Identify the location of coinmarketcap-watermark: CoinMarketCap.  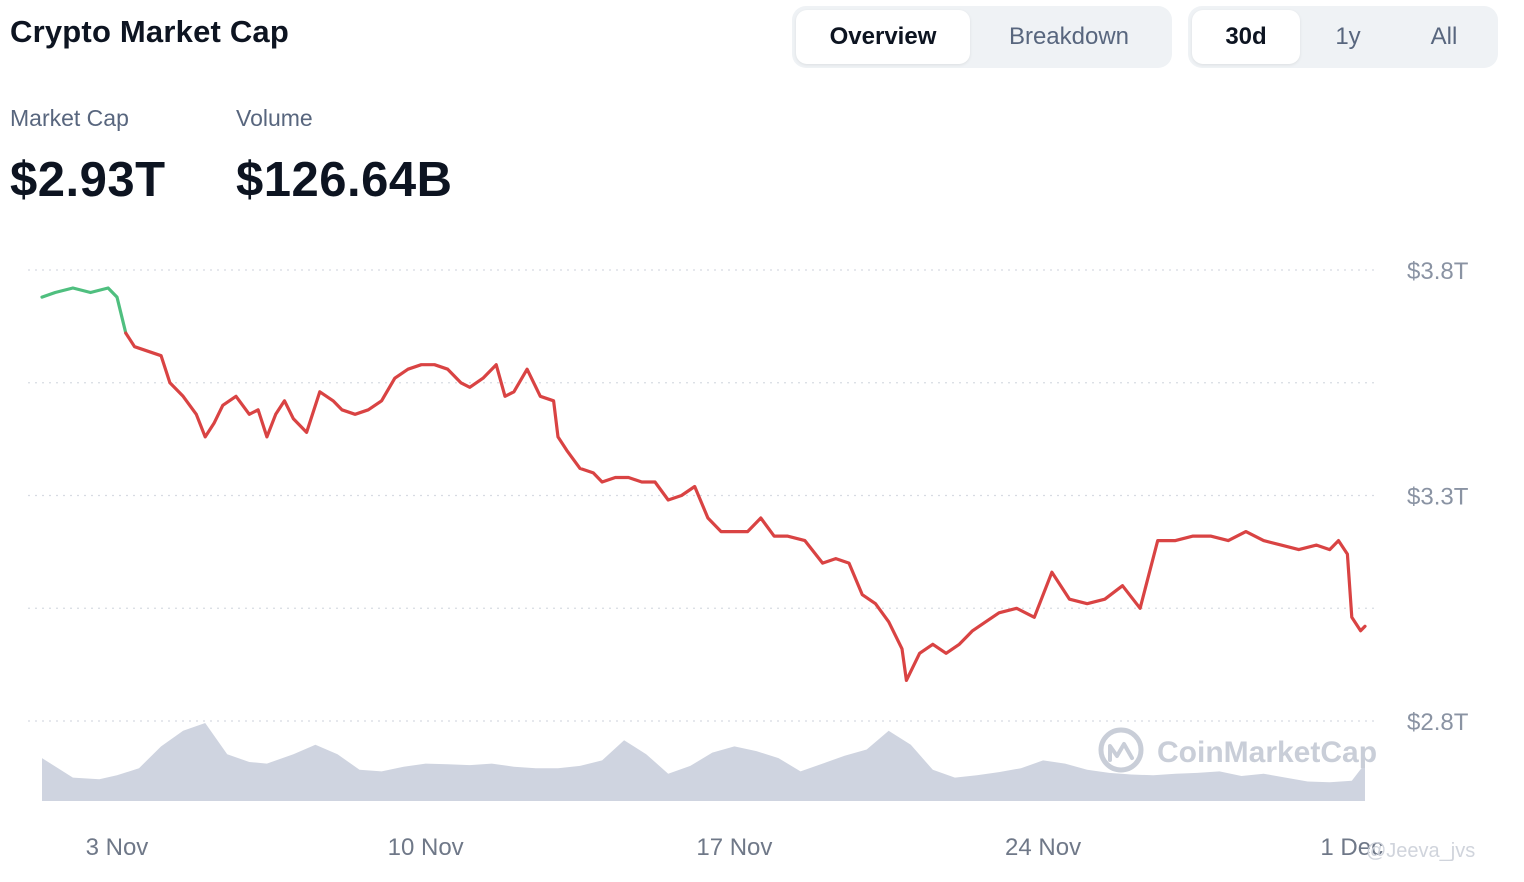
(1237, 750).